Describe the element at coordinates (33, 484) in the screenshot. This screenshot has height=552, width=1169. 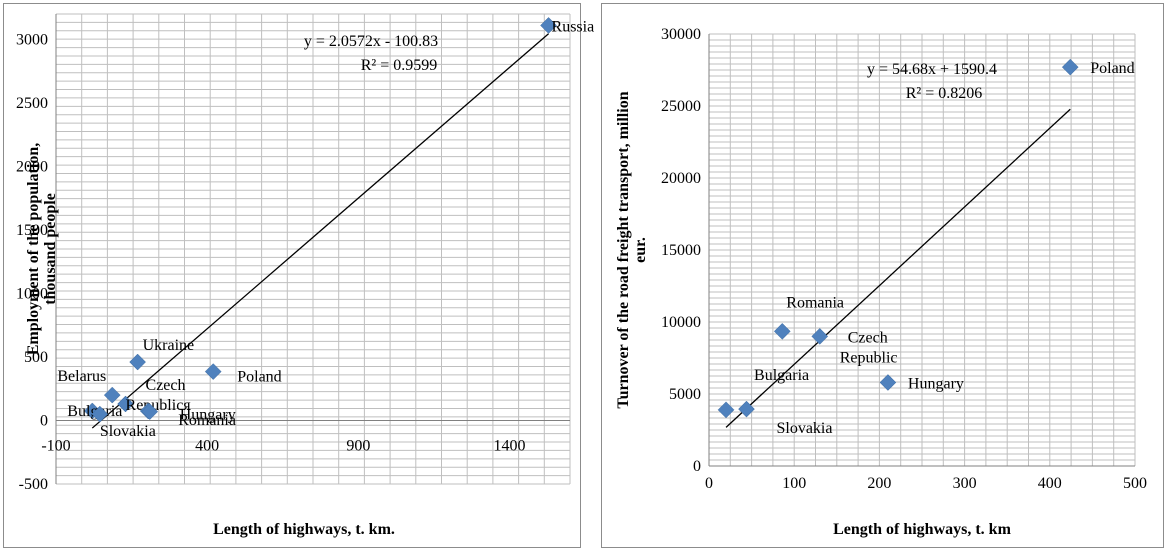
I see `y-tick-label: -500` at that location.